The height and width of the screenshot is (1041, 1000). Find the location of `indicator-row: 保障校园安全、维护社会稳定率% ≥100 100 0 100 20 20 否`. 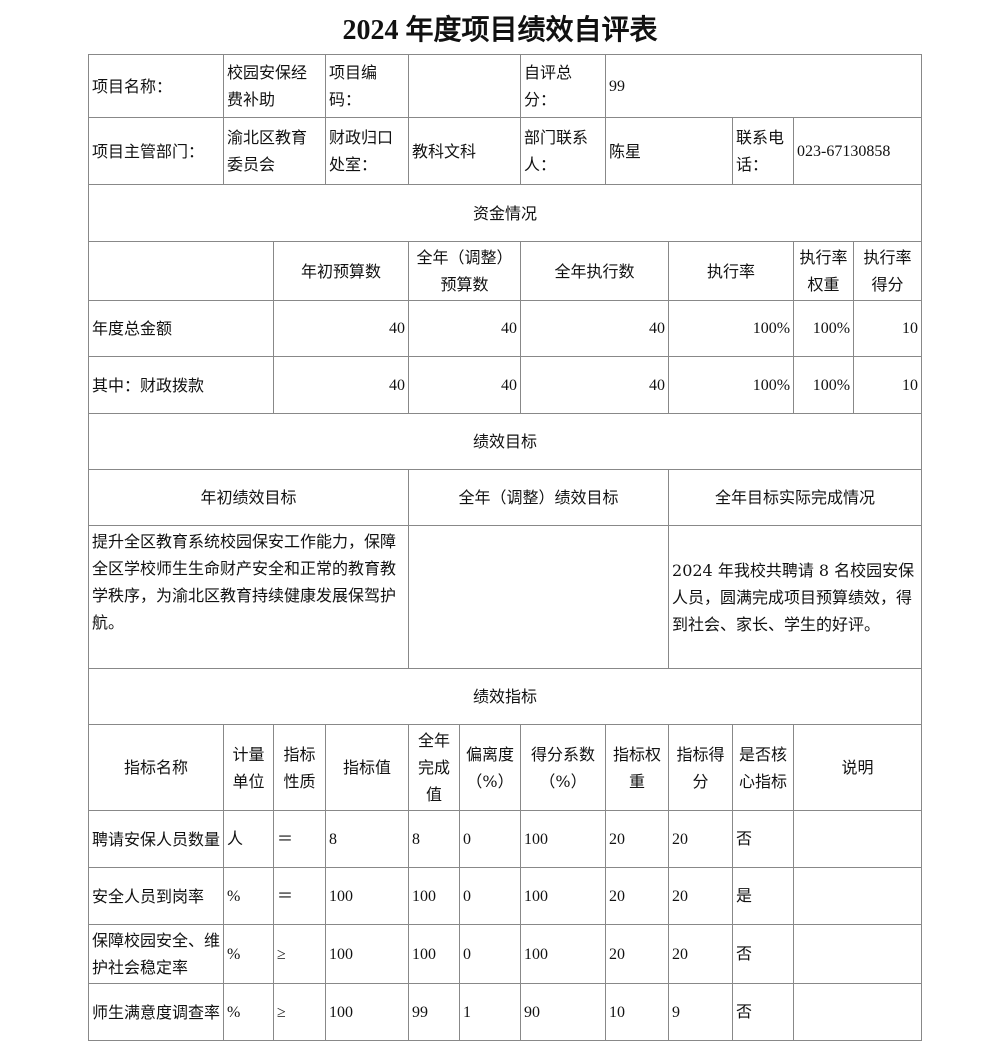

indicator-row: 保障校园安全、维护社会稳定率% ≥100 100 0 100 20 20 否 is located at coordinates (505, 954).